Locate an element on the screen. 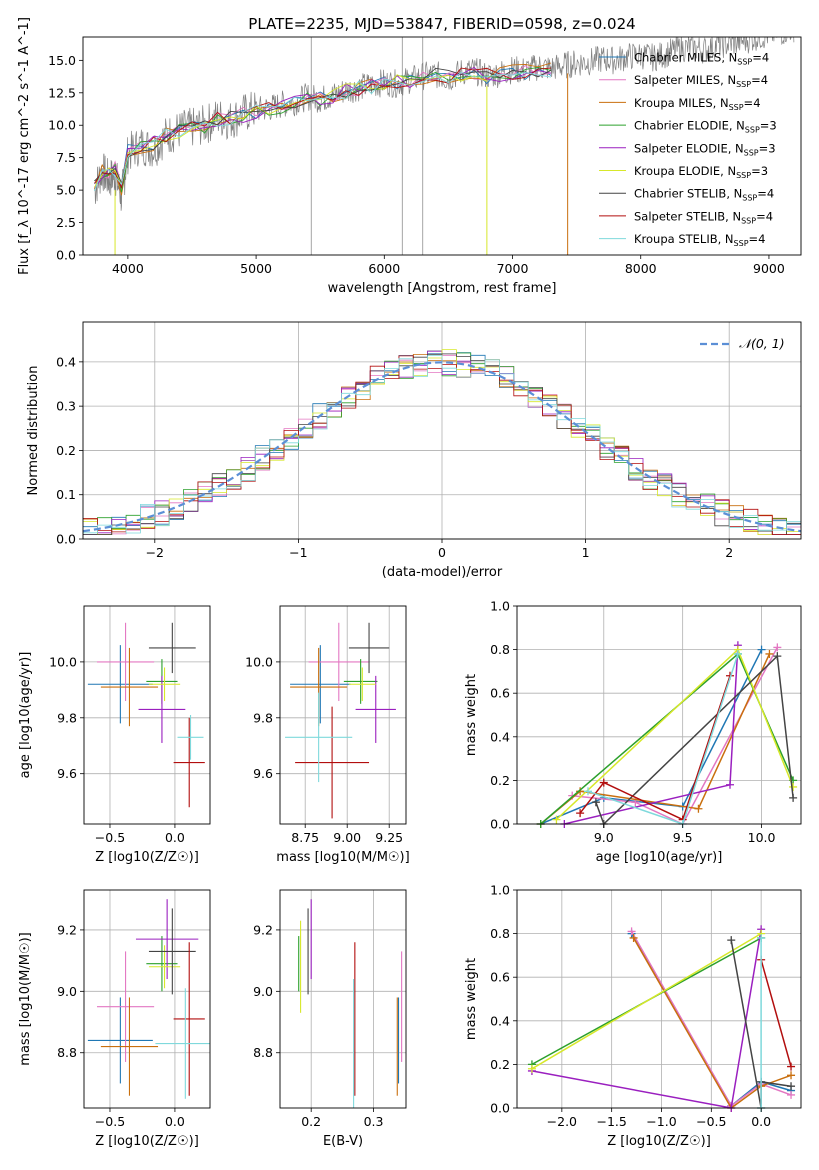 Image resolution: width=819 pixels, height=1170 pixels. legend-label: Kroupa MILES, NSSP=4 is located at coordinates (697, 104).